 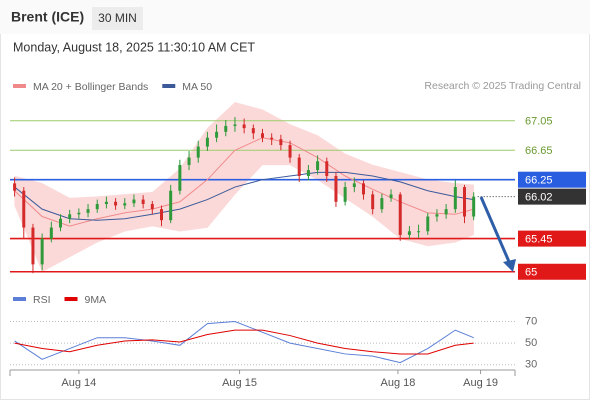 I want to click on rsi-line, so click(x=244, y=342).